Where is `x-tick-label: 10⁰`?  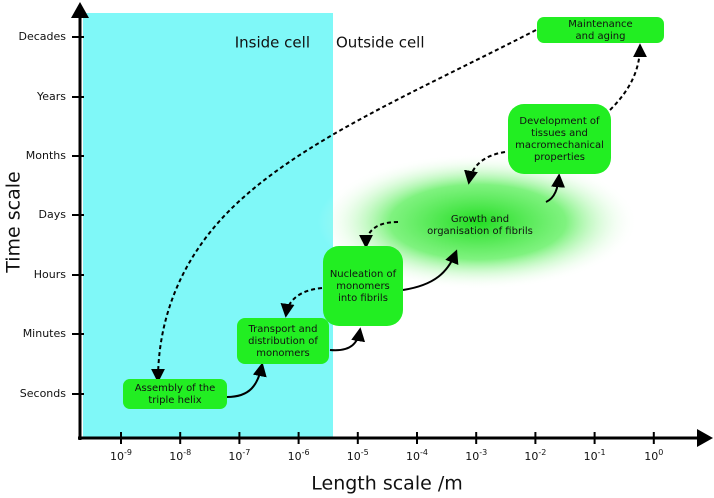 x-tick-label: 10⁰ is located at coordinates (653, 456).